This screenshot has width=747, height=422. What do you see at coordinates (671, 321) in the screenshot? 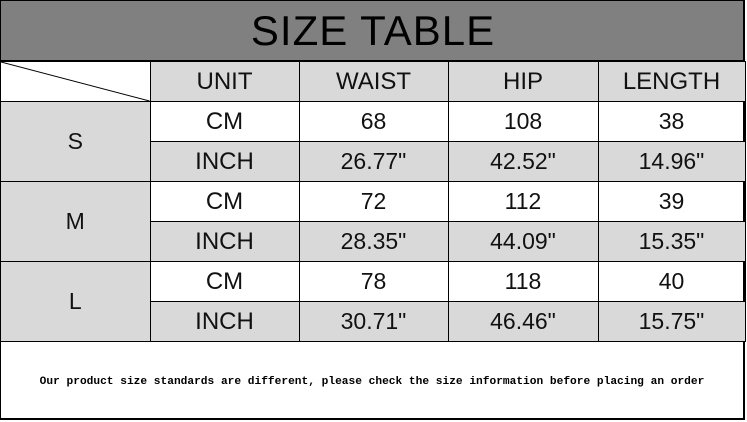
I see `length-cell: 15.75"` at bounding box center [671, 321].